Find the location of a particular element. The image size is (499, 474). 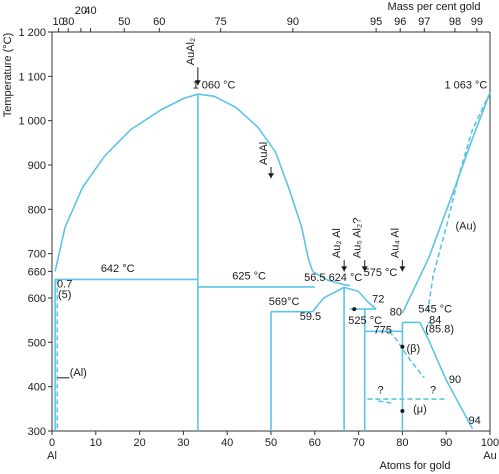

x-axis-end-label-au: Au is located at coordinates (489, 456).